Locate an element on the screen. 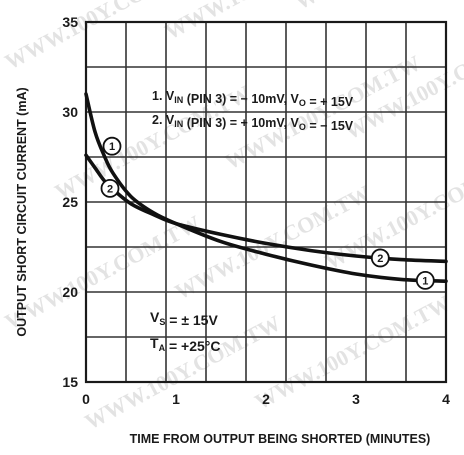  text-run: = − 15V is located at coordinates (330, 126).